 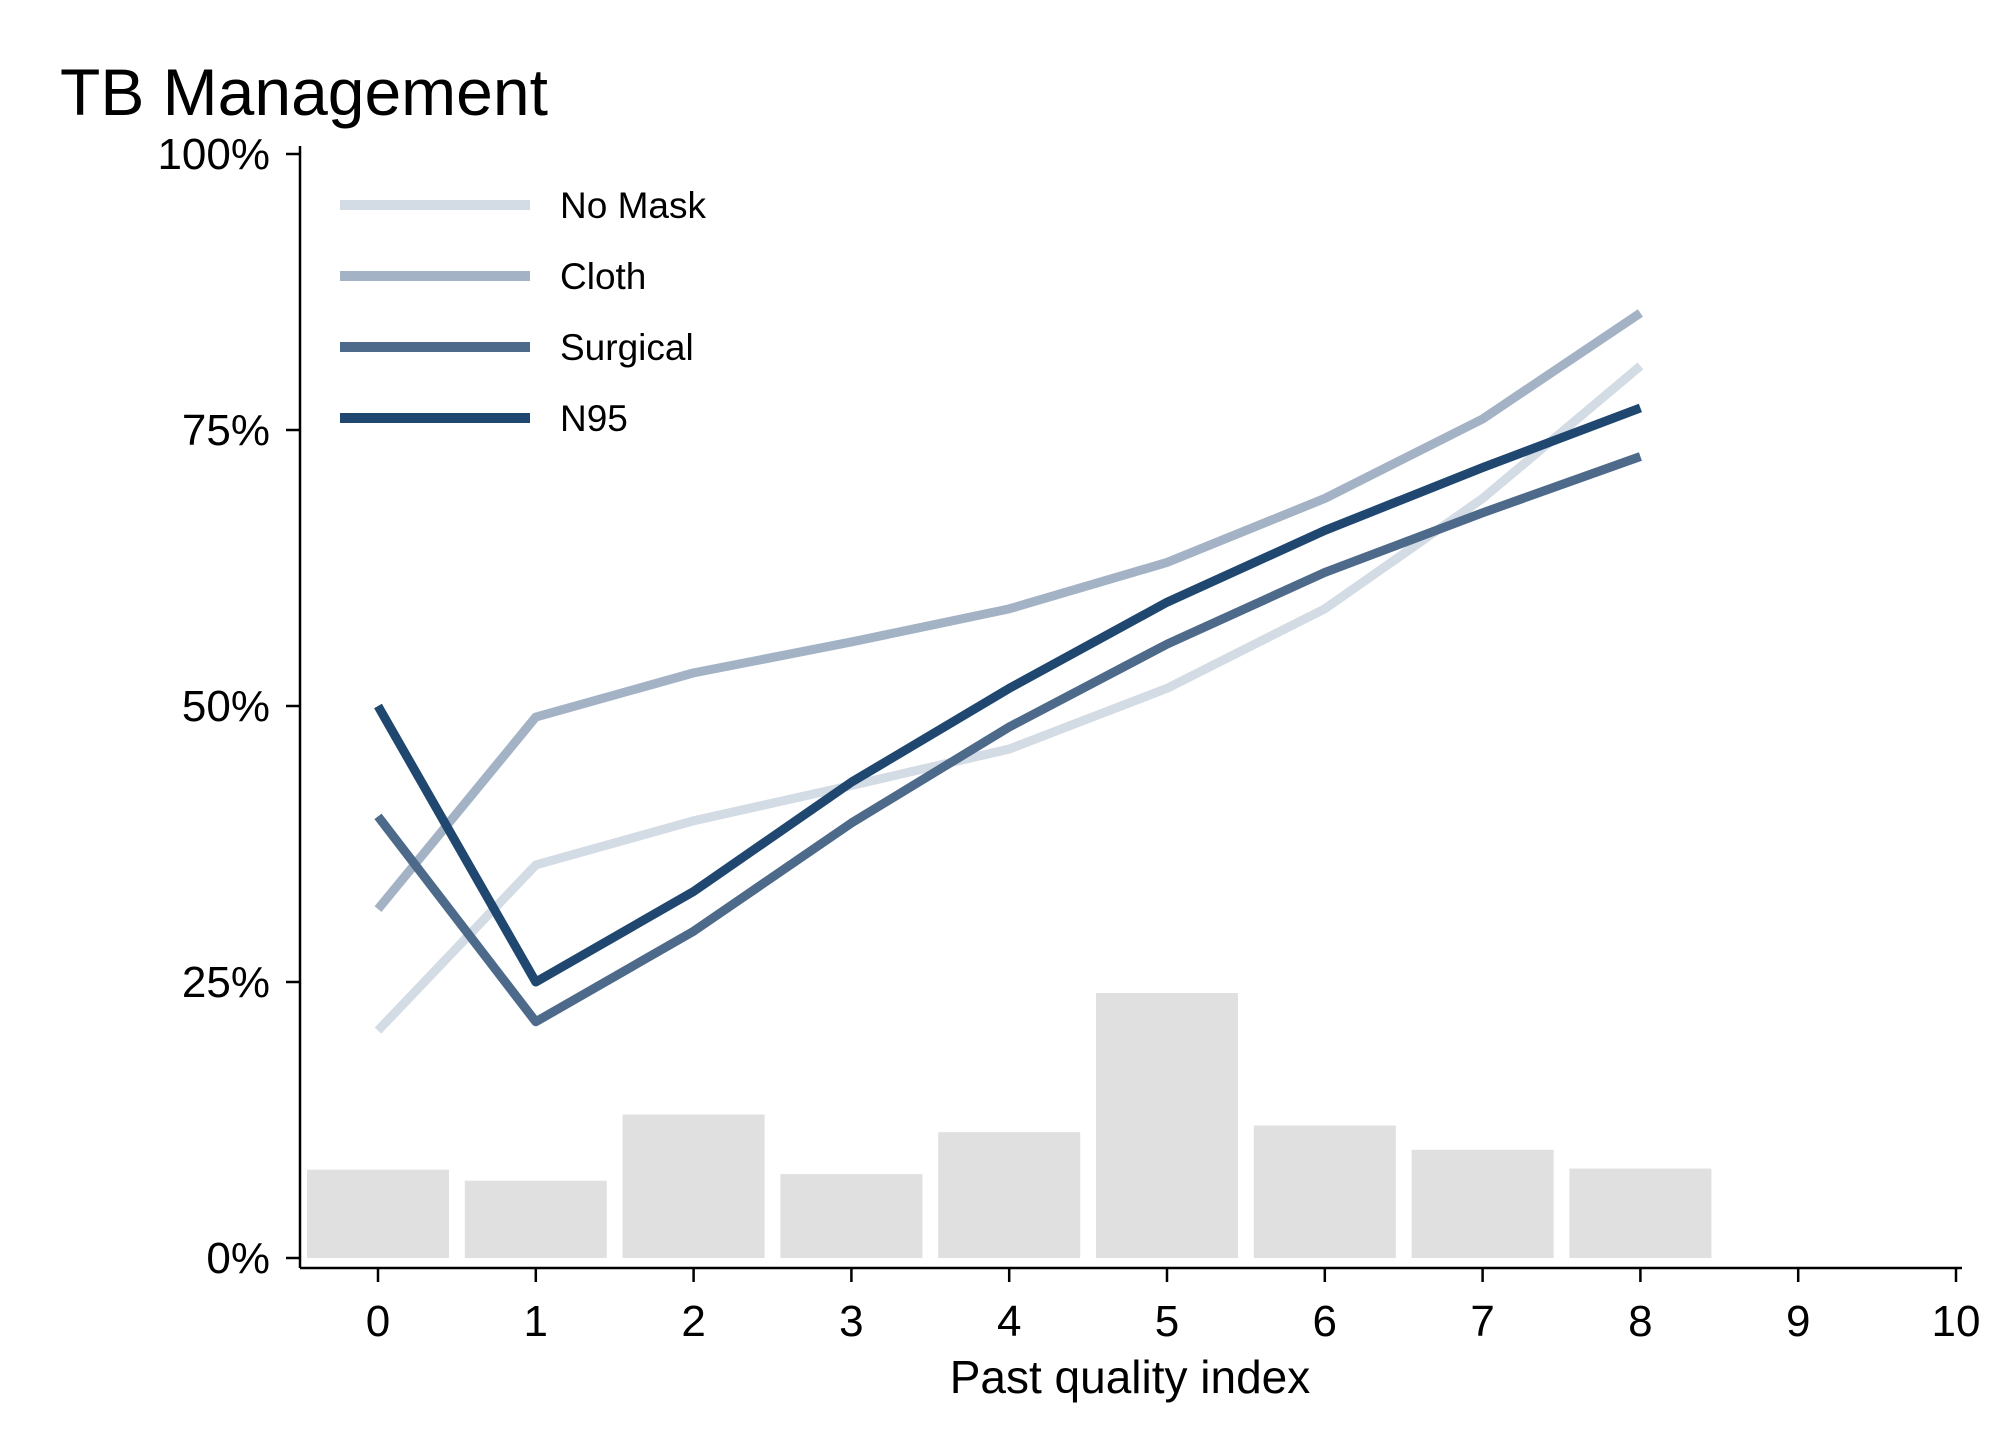 What do you see at coordinates (226, 430) in the screenshot?
I see `y-tick-label: 75%` at bounding box center [226, 430].